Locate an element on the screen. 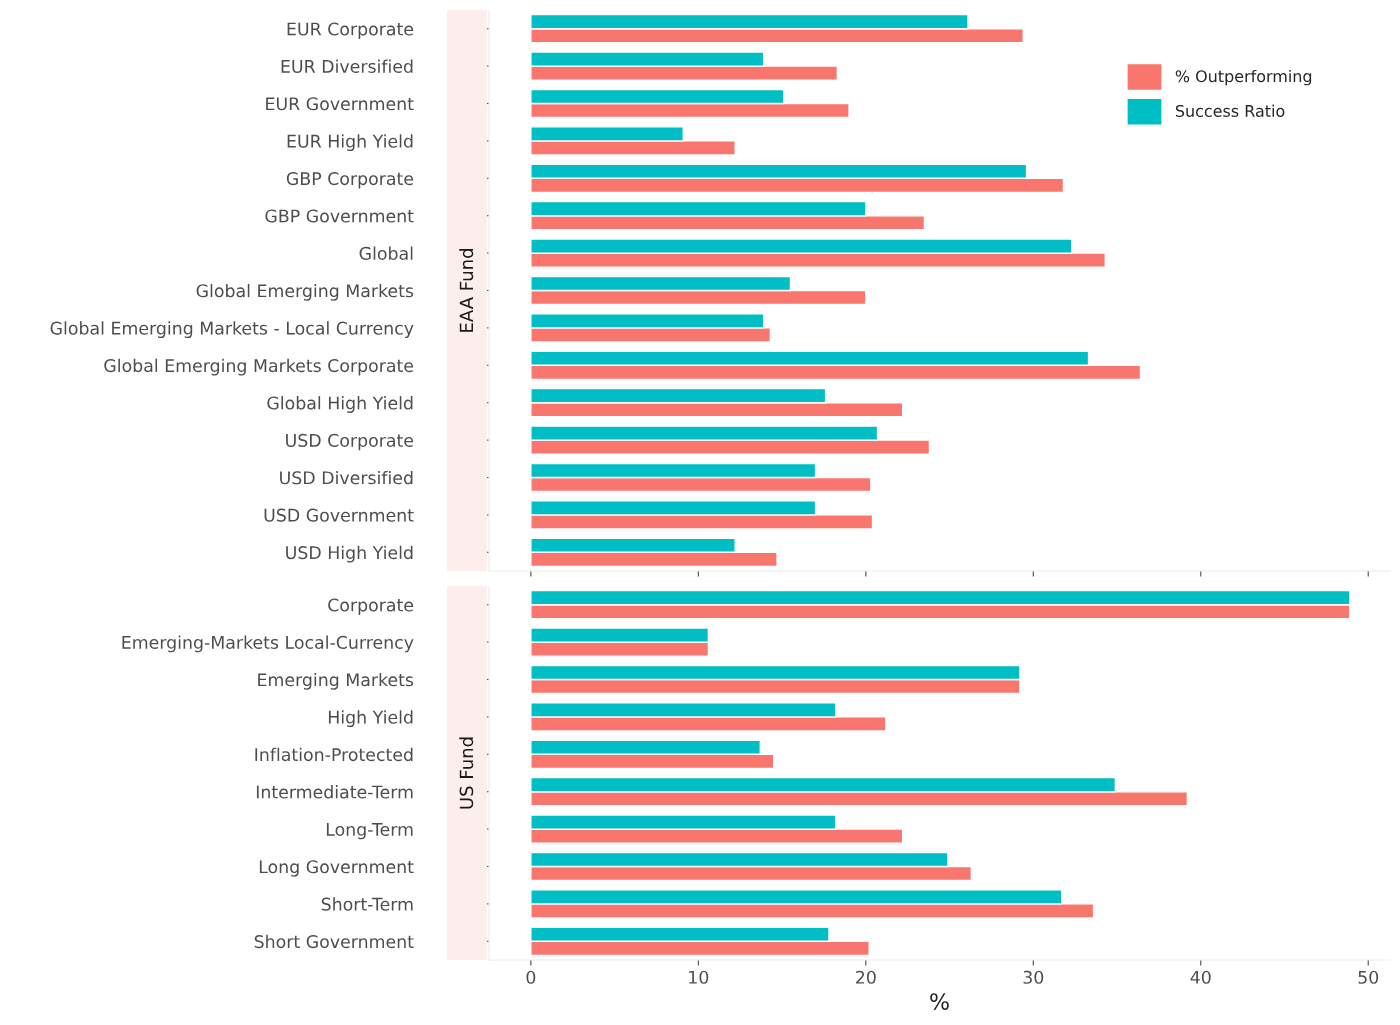 The image size is (1400, 1025). x-tick-label: 30 is located at coordinates (1033, 977).